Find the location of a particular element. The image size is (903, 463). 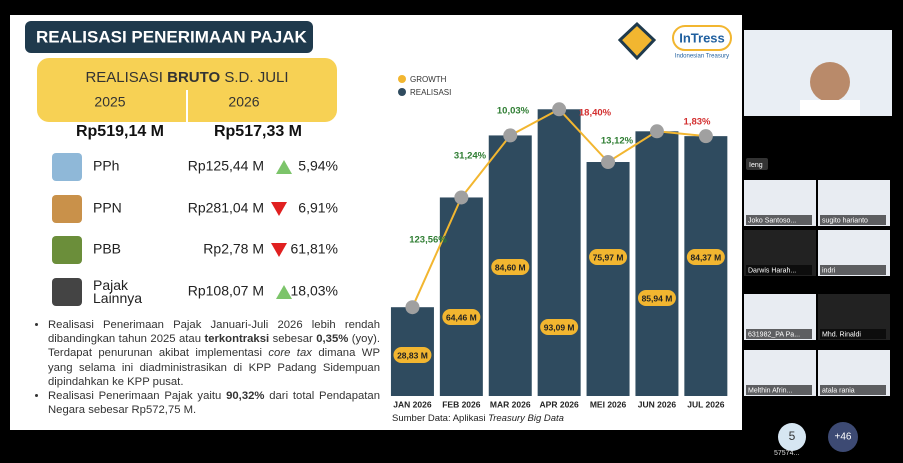

value-label: 64,46 M is located at coordinates (461, 317).